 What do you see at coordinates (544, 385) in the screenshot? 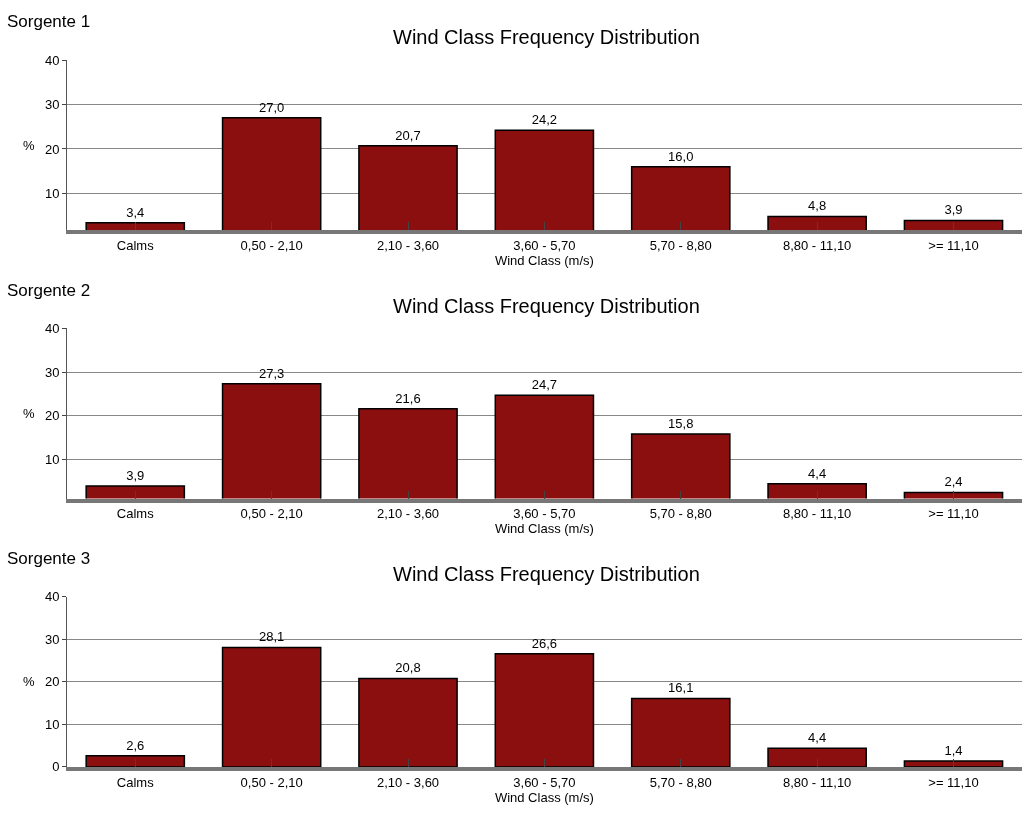
I see `data-label: 24,7` at bounding box center [544, 385].